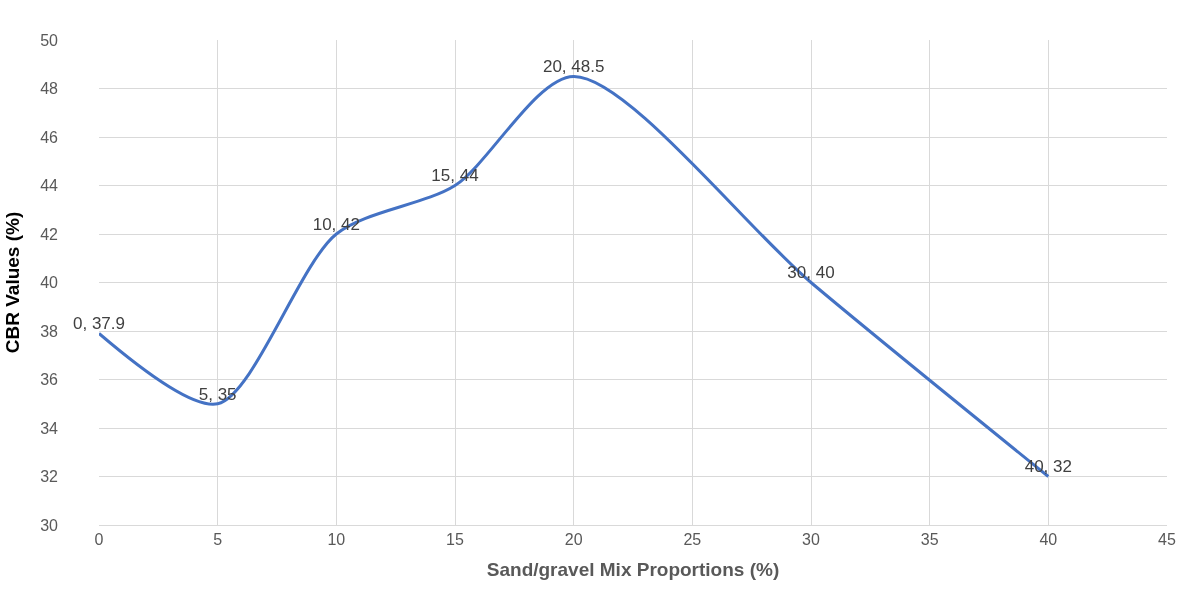 This screenshot has width=1197, height=595. What do you see at coordinates (49, 137) in the screenshot?
I see `y-tick-label: 46` at bounding box center [49, 137].